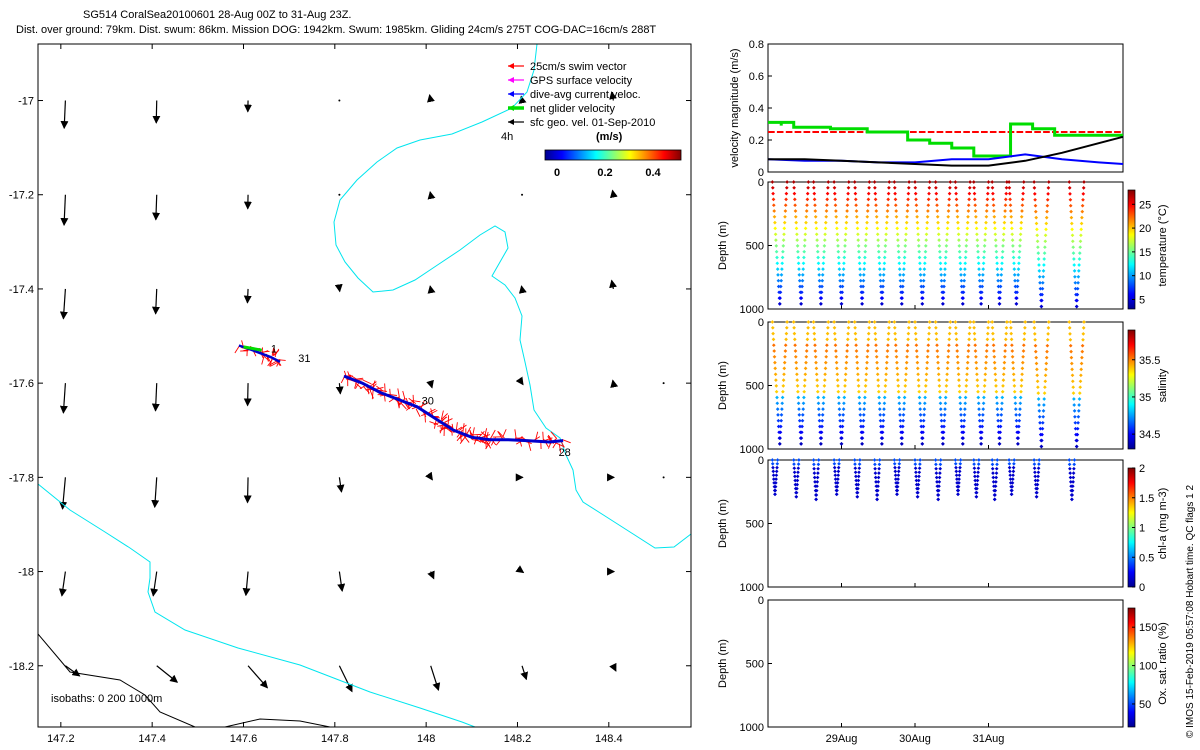  What do you see at coordinates (1142, 588) in the screenshot?
I see `colorbar-tick-label: 0` at bounding box center [1142, 588].